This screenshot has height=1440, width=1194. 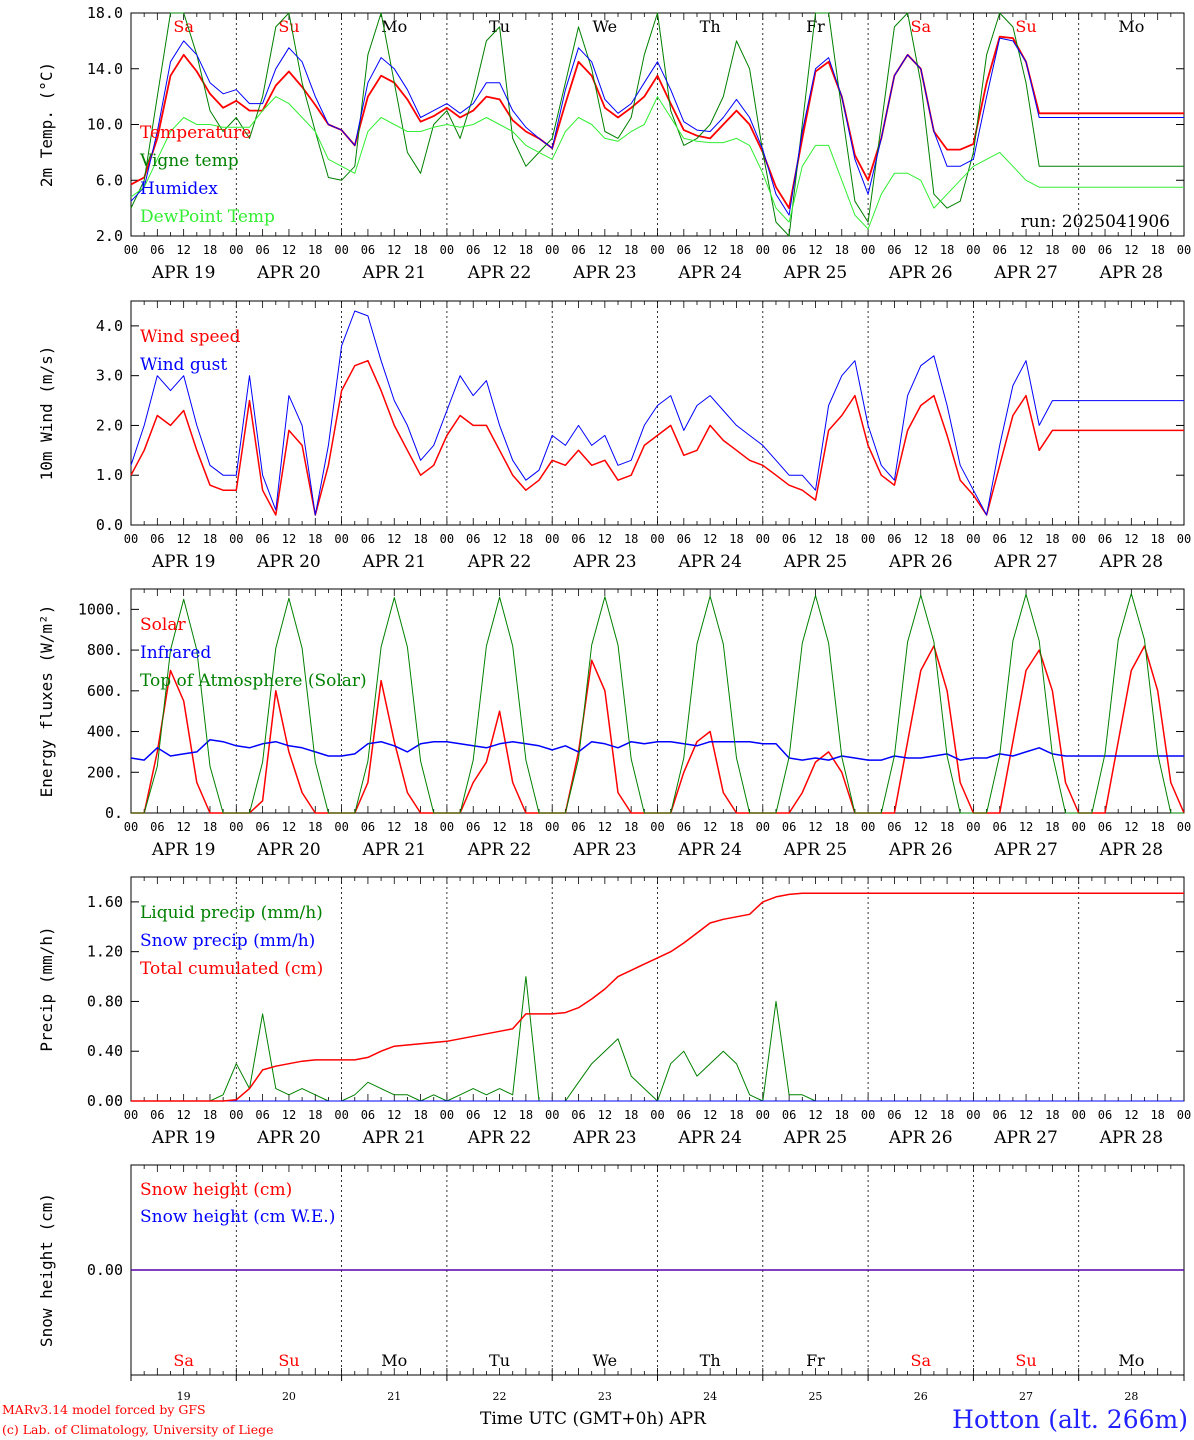 What do you see at coordinates (393, 273) in the screenshot?
I see `date-label: APR 21` at bounding box center [393, 273].